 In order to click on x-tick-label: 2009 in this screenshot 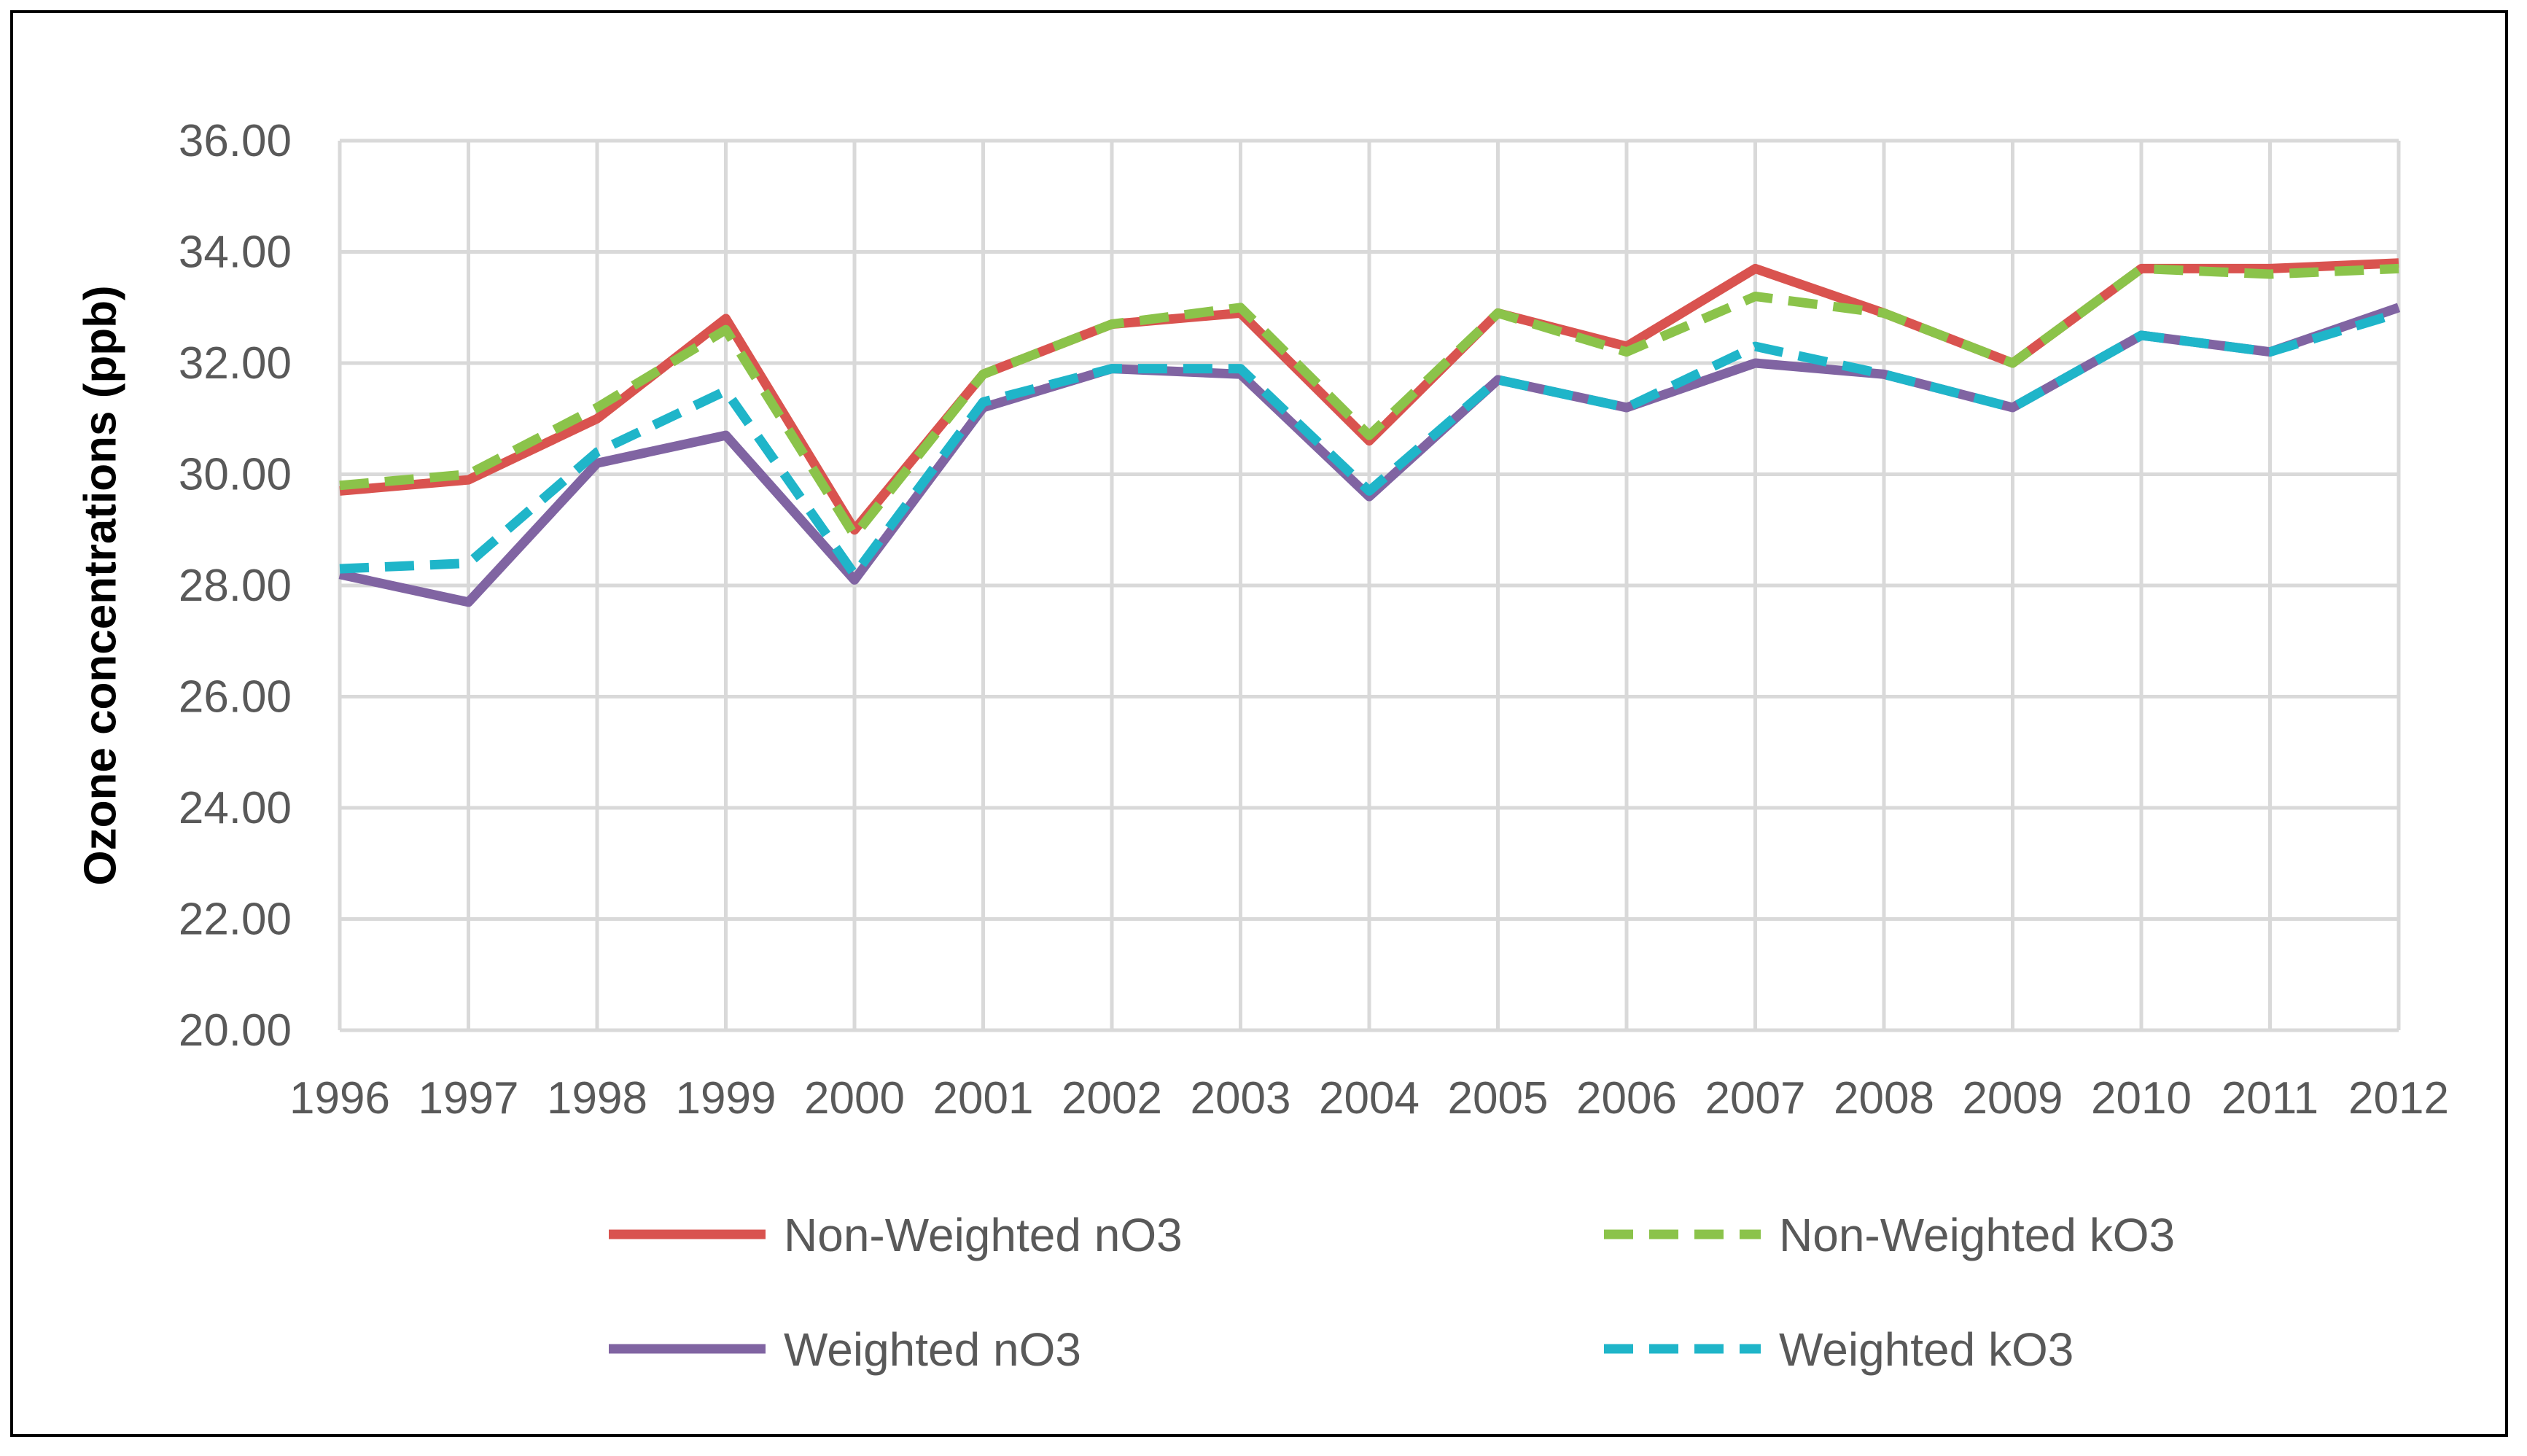, I will do `click(2013, 1098)`.